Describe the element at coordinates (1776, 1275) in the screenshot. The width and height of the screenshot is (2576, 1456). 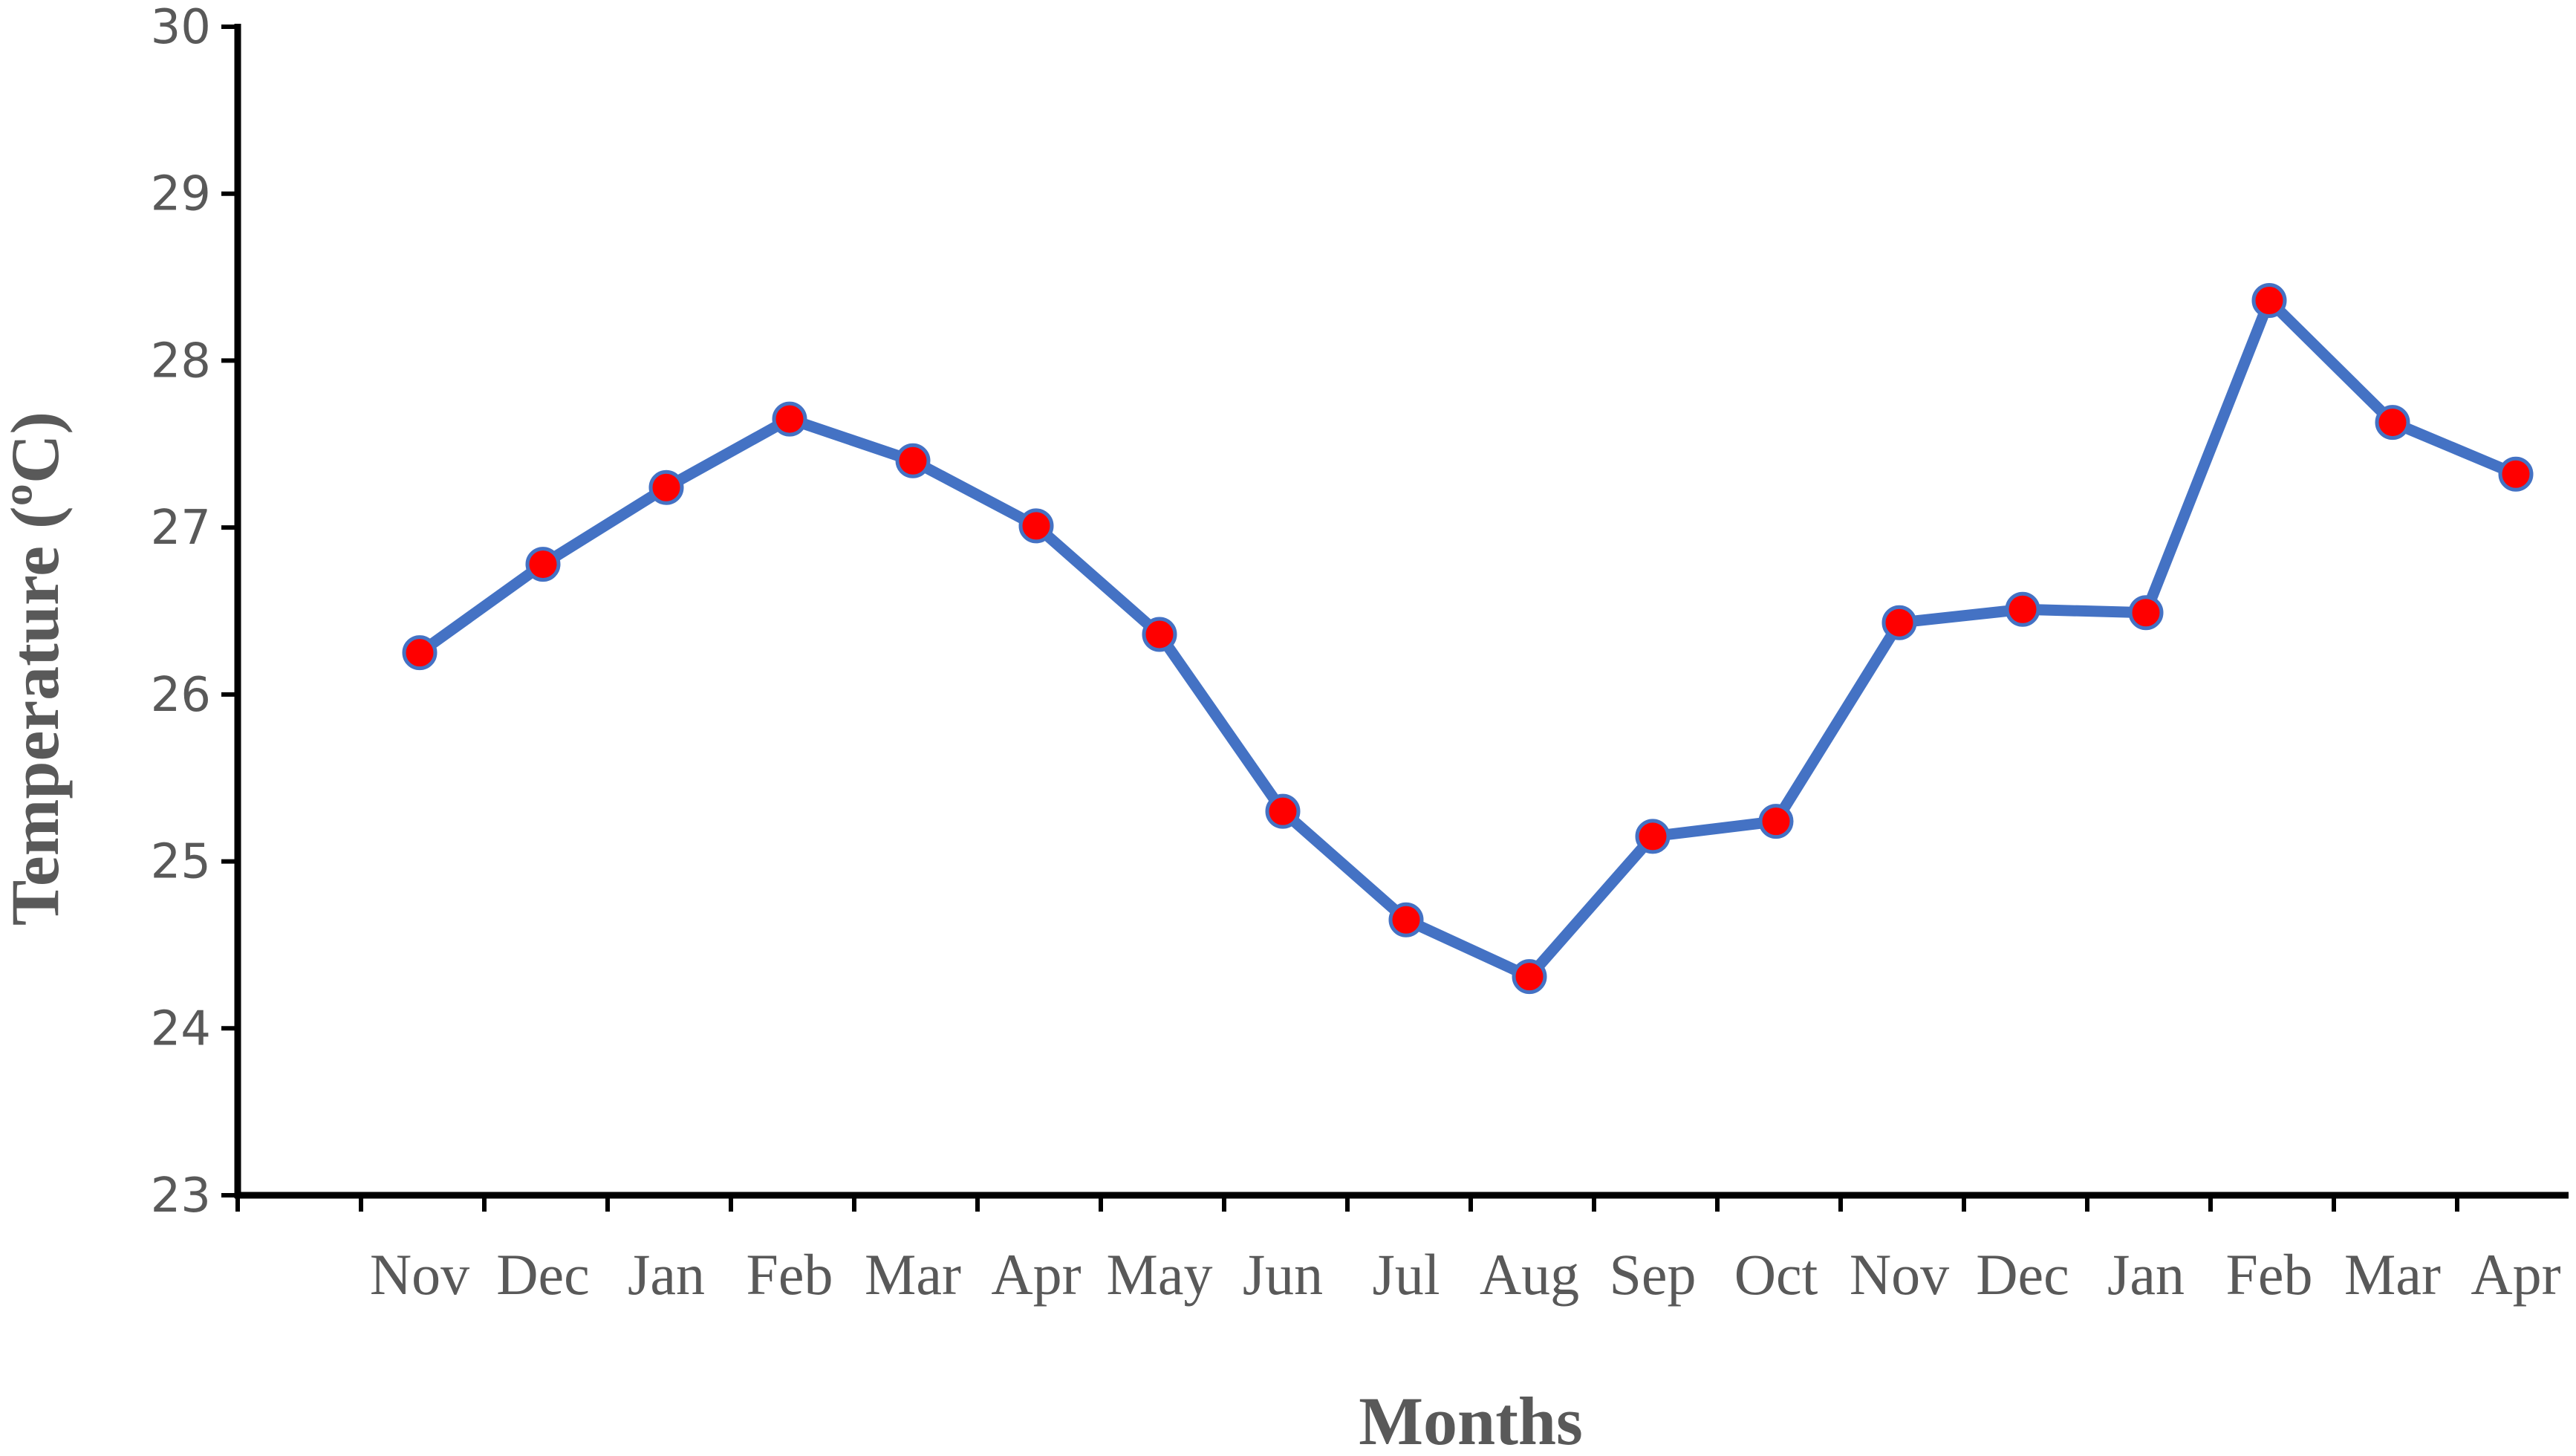
I see `x-tick-label: Oct` at that location.